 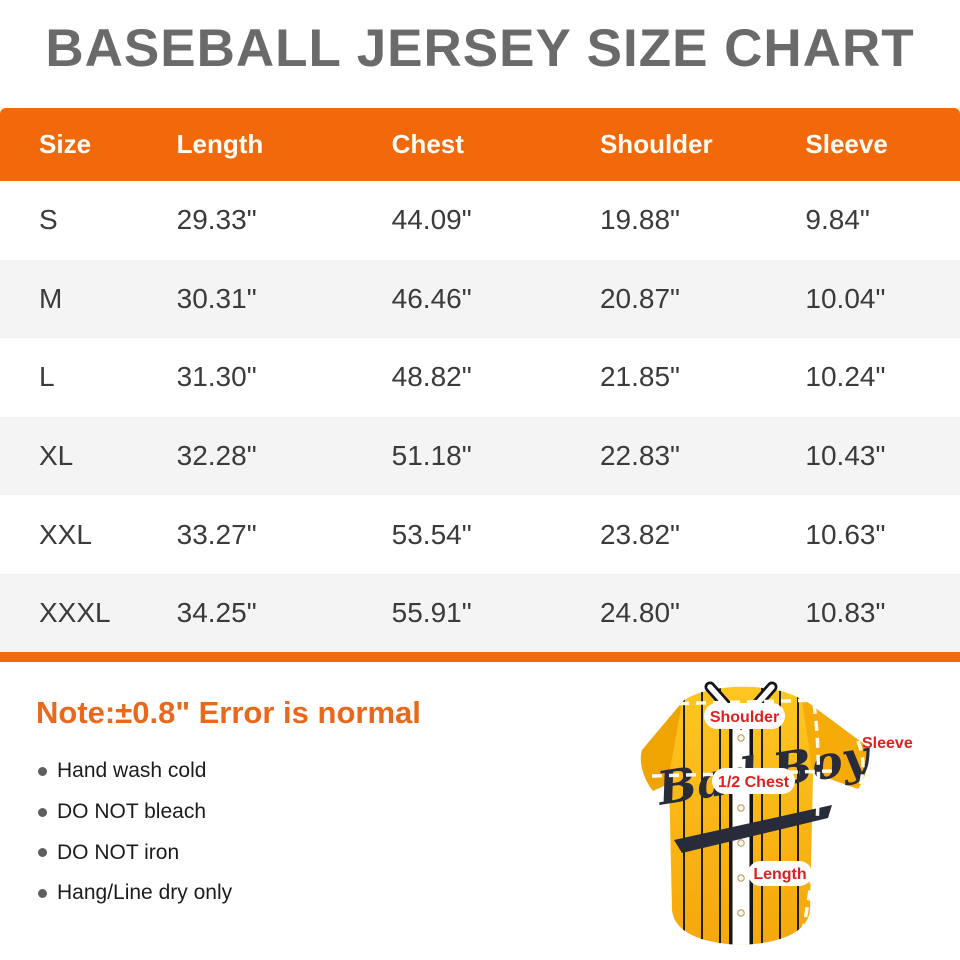 I want to click on length-measure-line, so click(x=809, y=823).